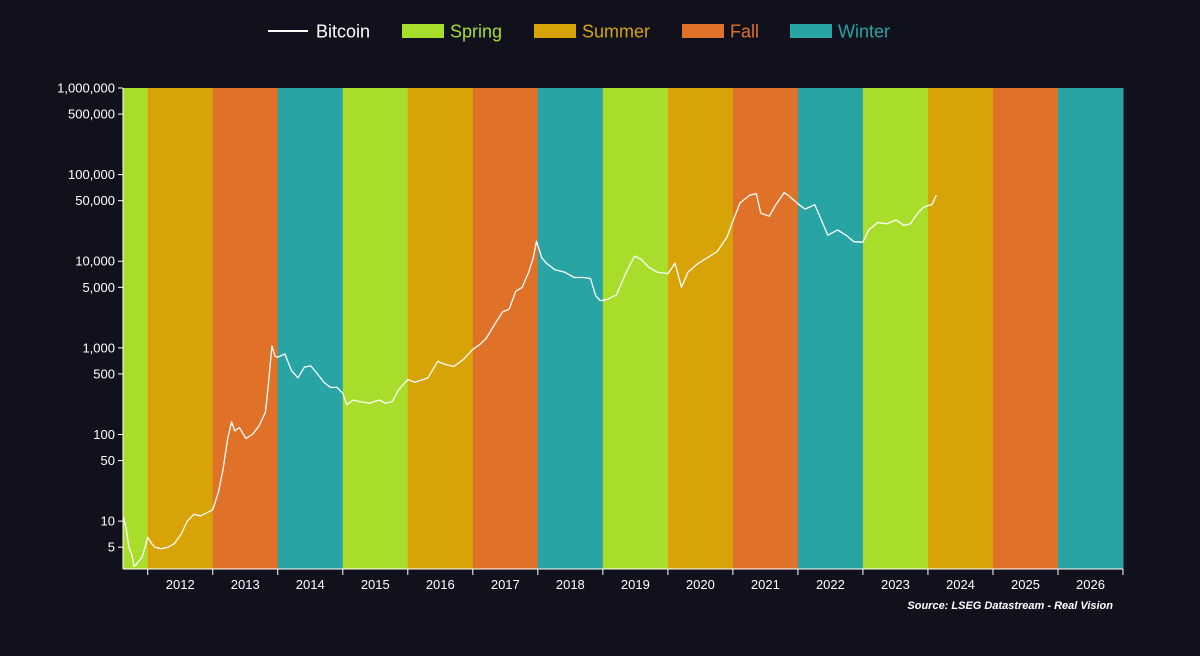 The image size is (1200, 656). I want to click on x-tick-label: 2024, so click(960, 584).